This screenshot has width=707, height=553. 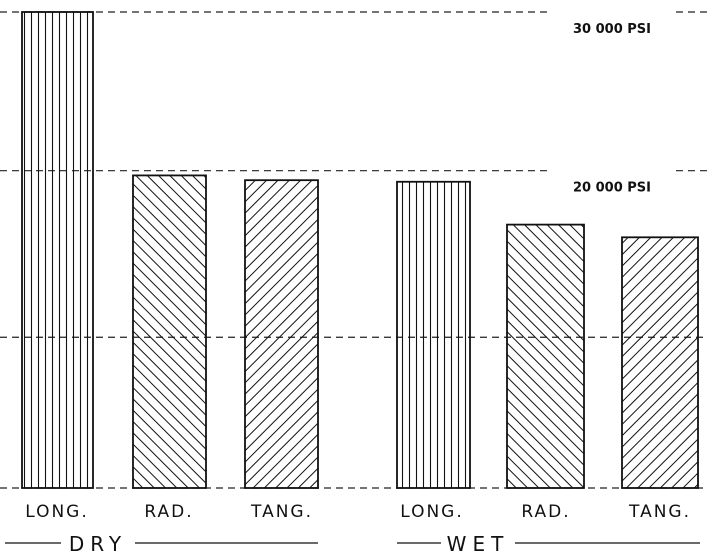 What do you see at coordinates (660, 362) in the screenshot?
I see `bar-wet-tang` at bounding box center [660, 362].